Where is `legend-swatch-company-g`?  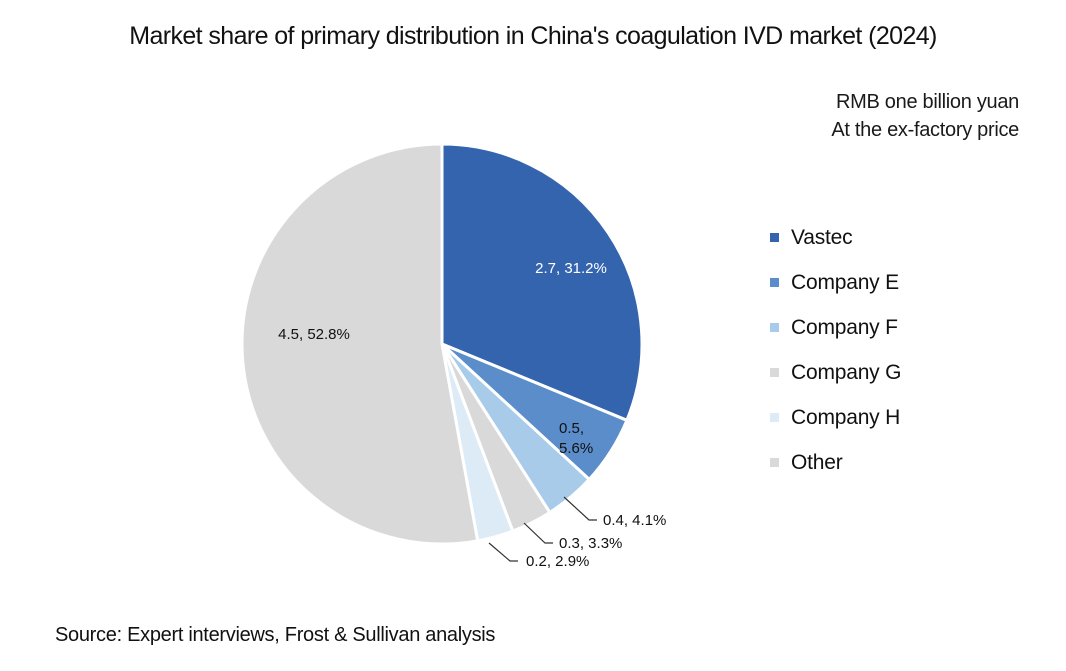 legend-swatch-company-g is located at coordinates (774, 372).